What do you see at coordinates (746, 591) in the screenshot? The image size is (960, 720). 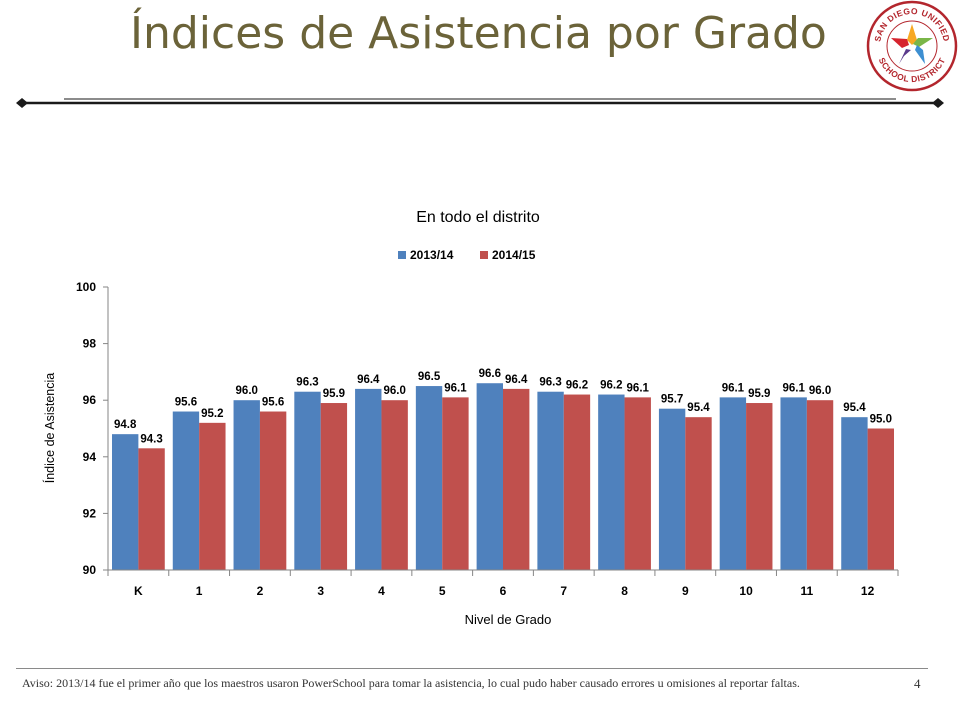 I see `x-tick-label: 10` at bounding box center [746, 591].